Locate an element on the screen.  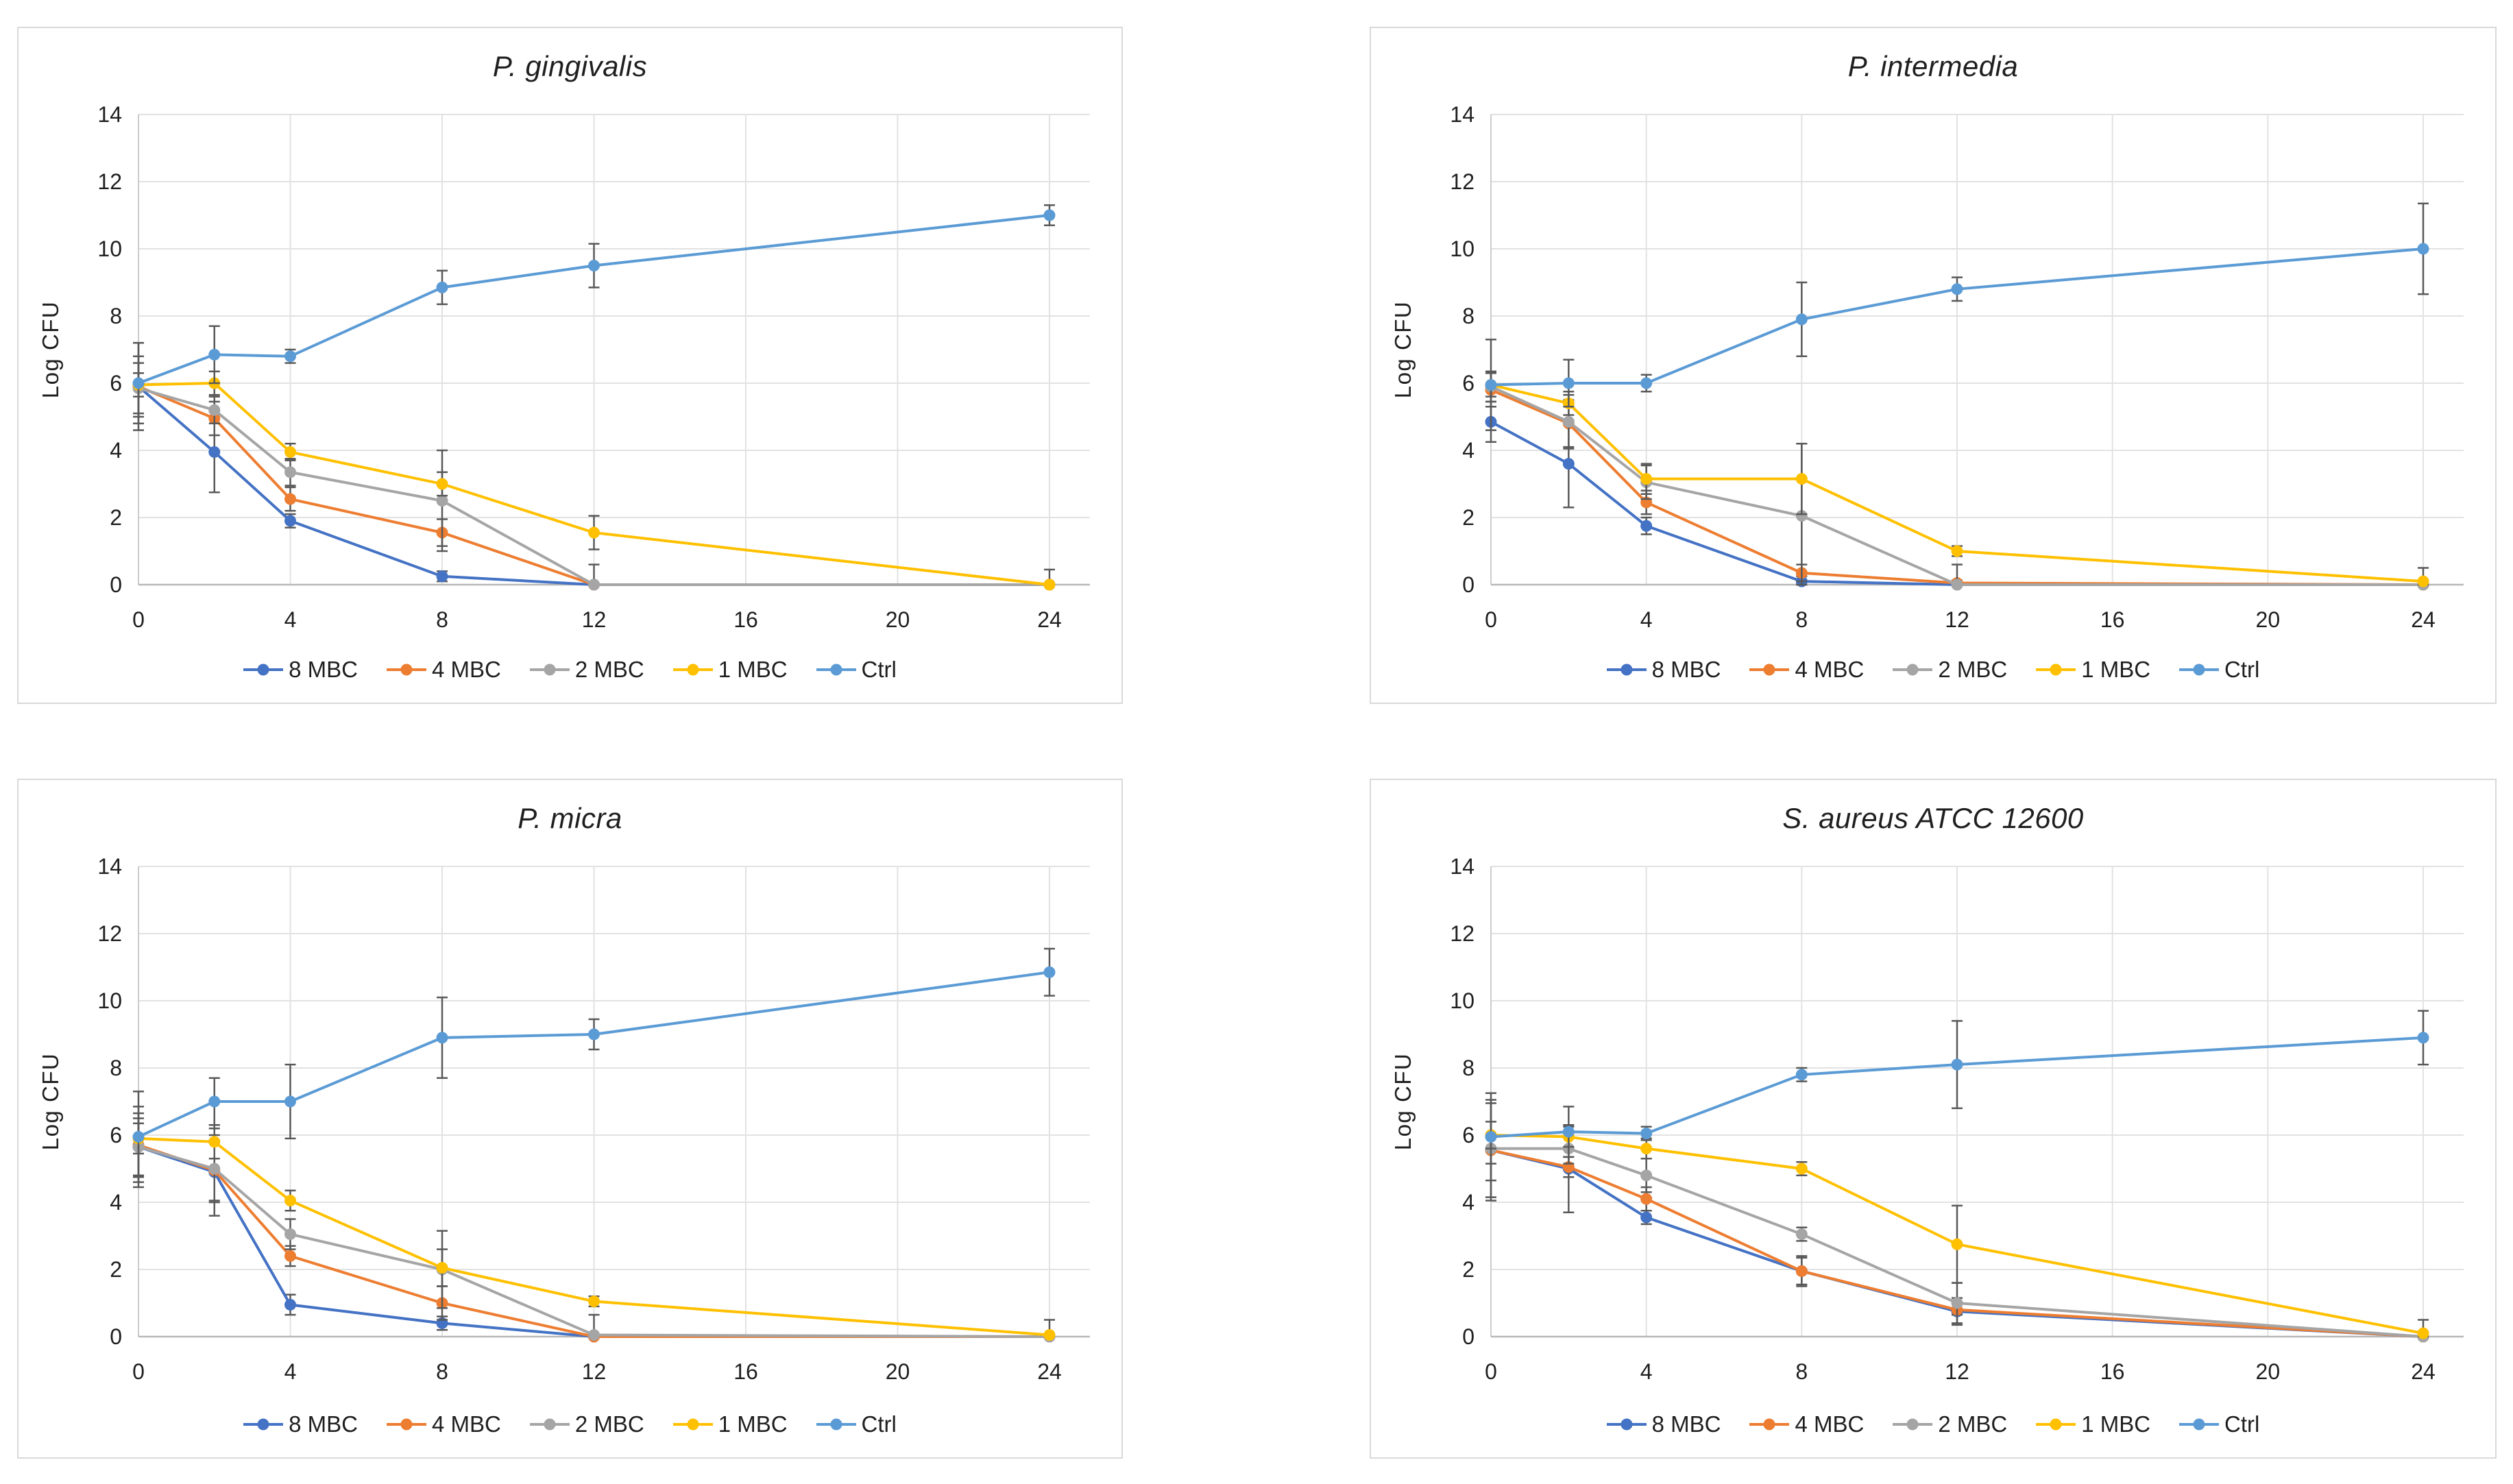
legend-label: 8 MBC is located at coordinates (1686, 1424).